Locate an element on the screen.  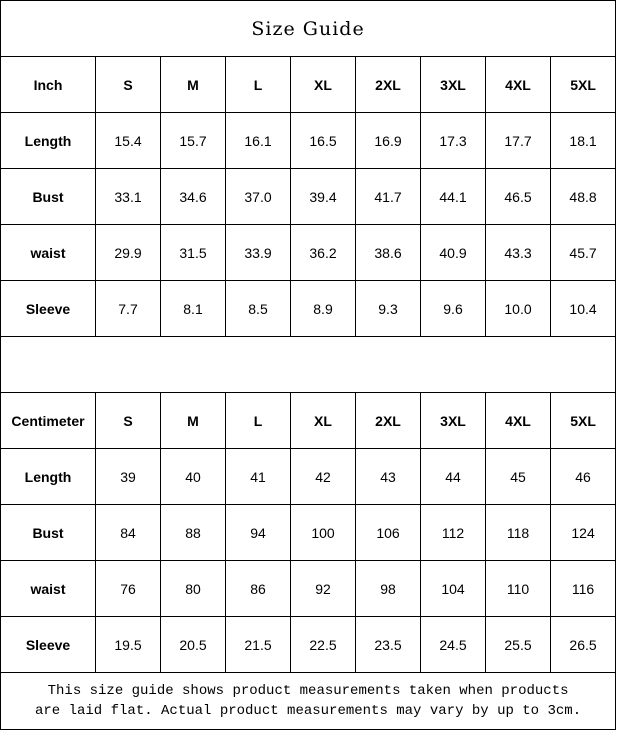
measurement-value: 76 is located at coordinates (128, 588).